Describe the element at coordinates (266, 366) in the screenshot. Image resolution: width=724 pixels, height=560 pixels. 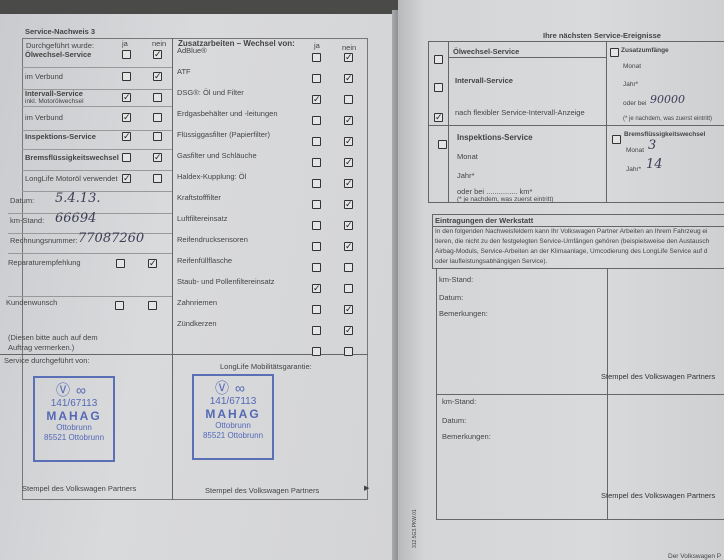
I see `longlife-label: LongLife Mobilitätsgarantie:` at that location.